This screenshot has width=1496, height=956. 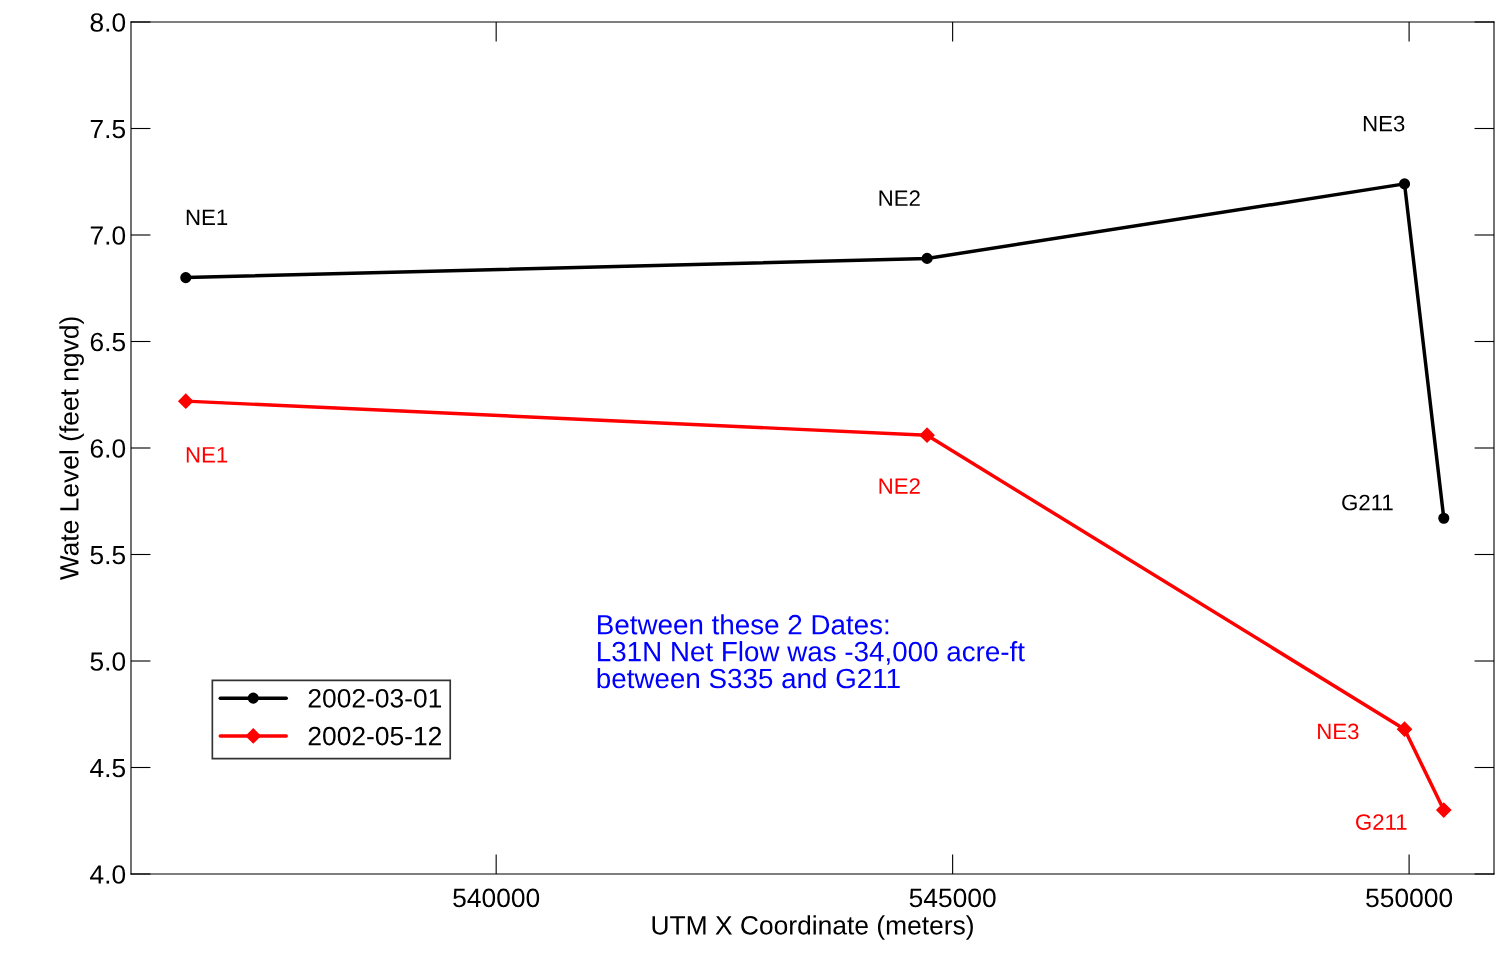 What do you see at coordinates (496, 898) in the screenshot?
I see `x-tick-label: 540000` at bounding box center [496, 898].